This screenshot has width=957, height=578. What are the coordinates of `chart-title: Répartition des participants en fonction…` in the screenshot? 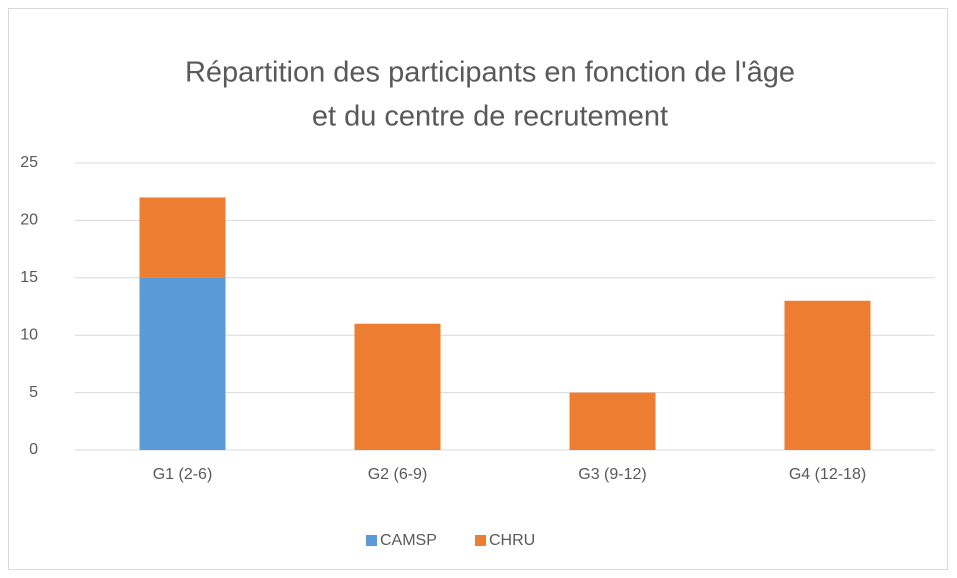 It's located at (490, 73).